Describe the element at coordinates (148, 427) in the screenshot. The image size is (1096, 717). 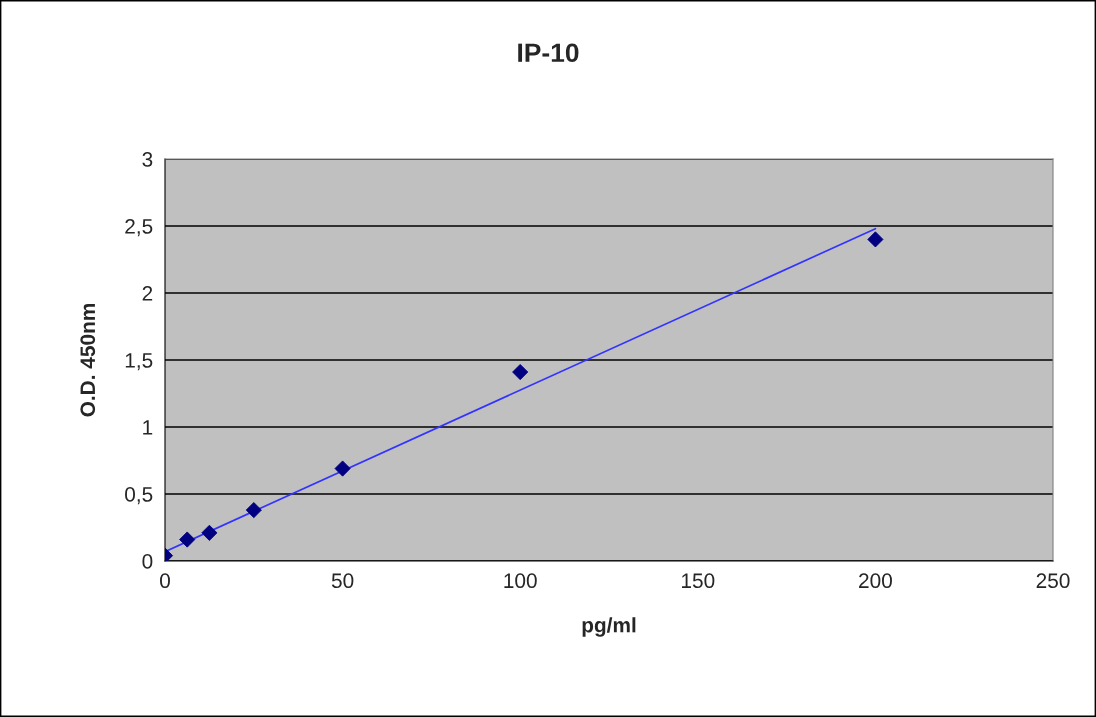
I see `y-tick-label: 1` at that location.